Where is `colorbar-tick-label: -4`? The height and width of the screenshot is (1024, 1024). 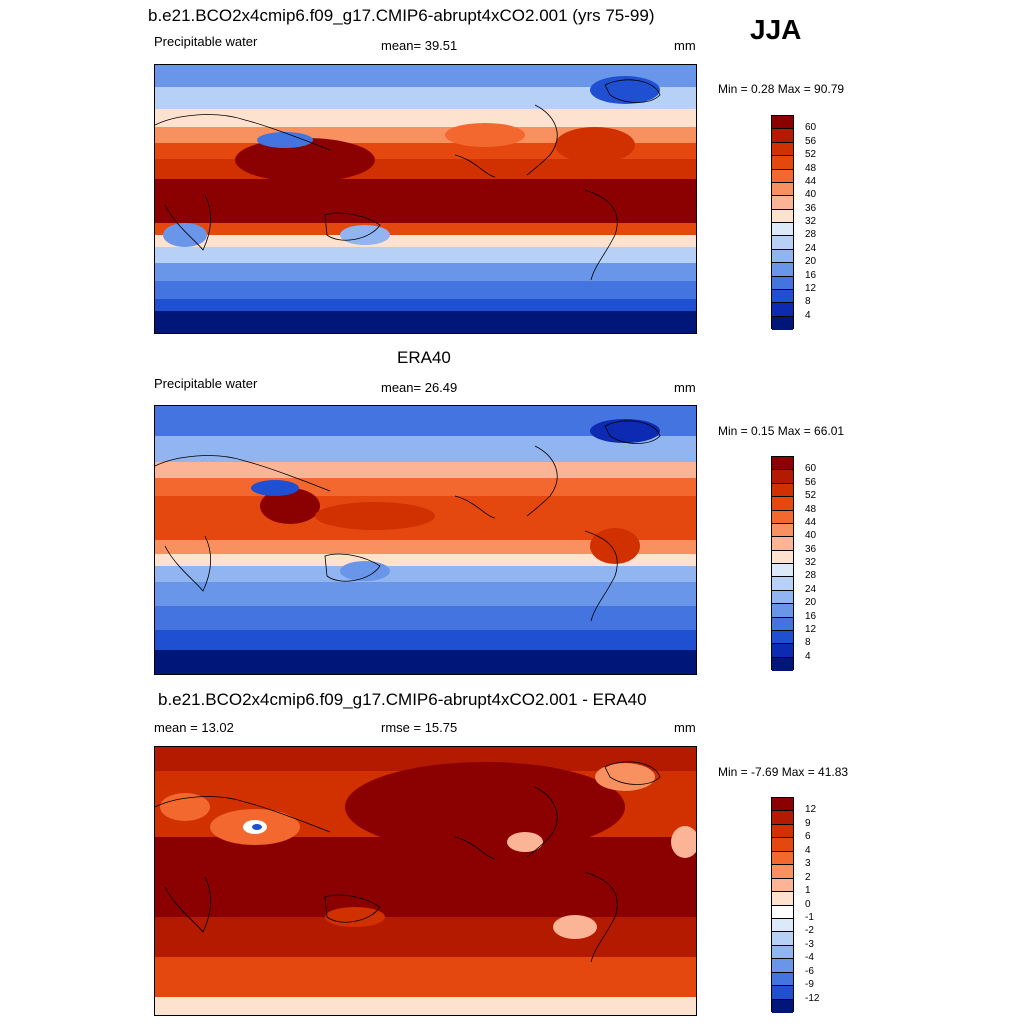
colorbar-tick-label: -4 is located at coordinates (809, 958).